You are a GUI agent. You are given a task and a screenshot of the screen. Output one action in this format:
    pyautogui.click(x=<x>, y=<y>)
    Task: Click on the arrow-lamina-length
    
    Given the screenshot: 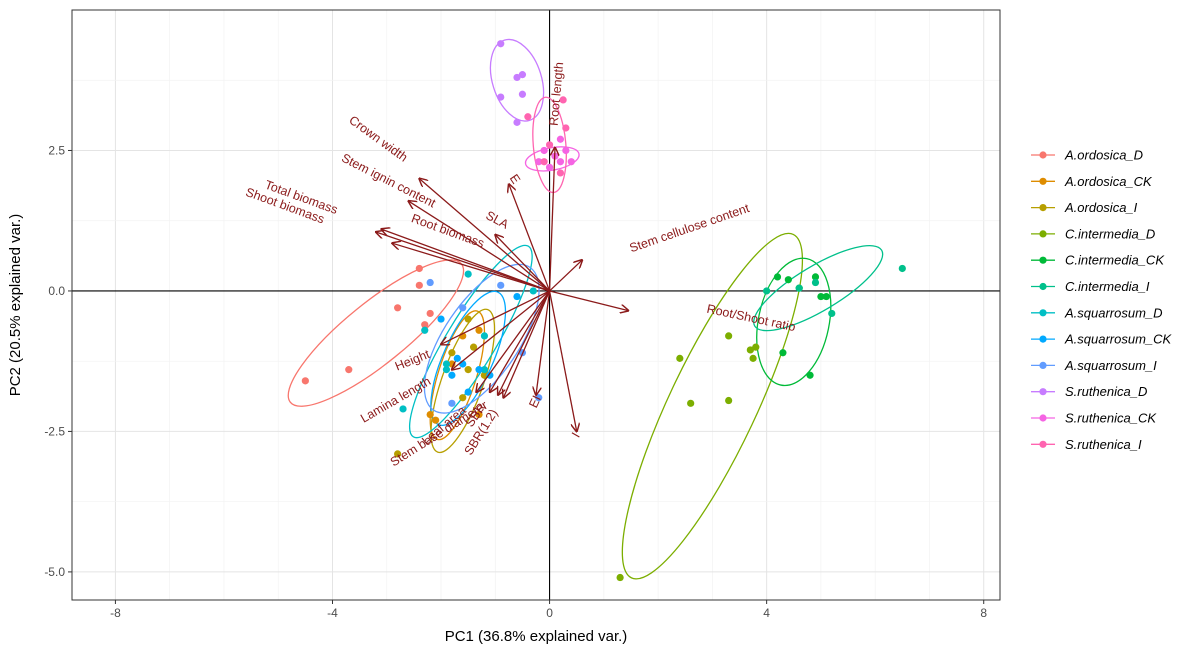 What is the action you would take?
    pyautogui.click(x=501, y=330)
    